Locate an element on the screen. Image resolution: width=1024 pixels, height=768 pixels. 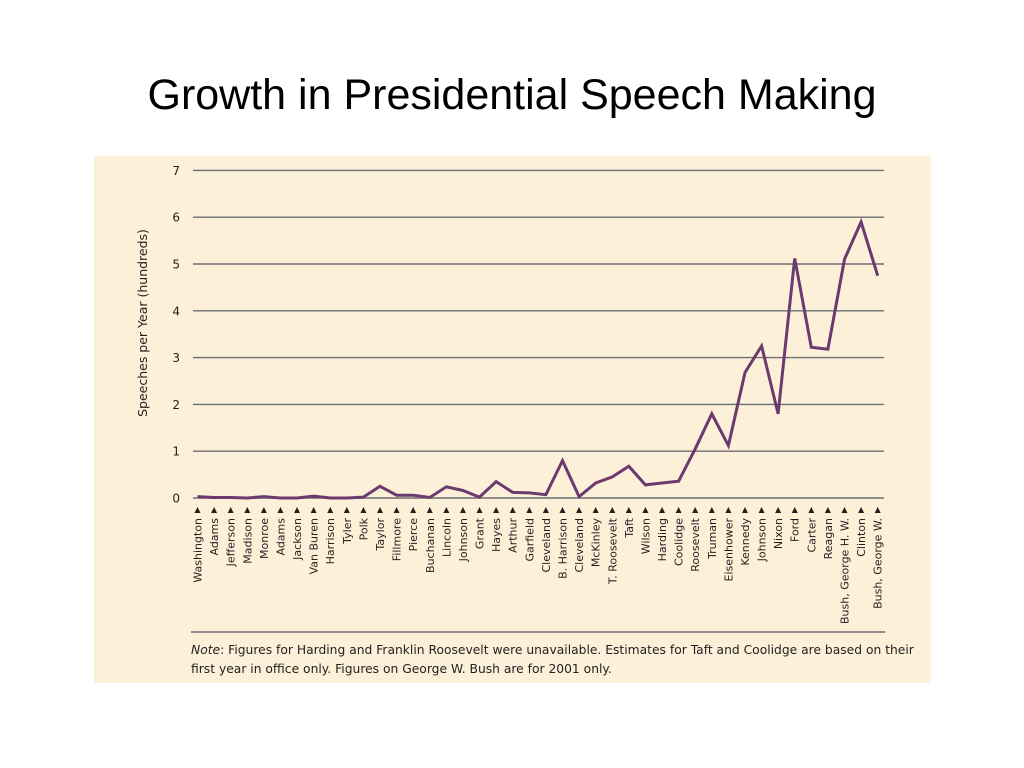
x-tick-label: Taft is located at coordinates (629, 527).